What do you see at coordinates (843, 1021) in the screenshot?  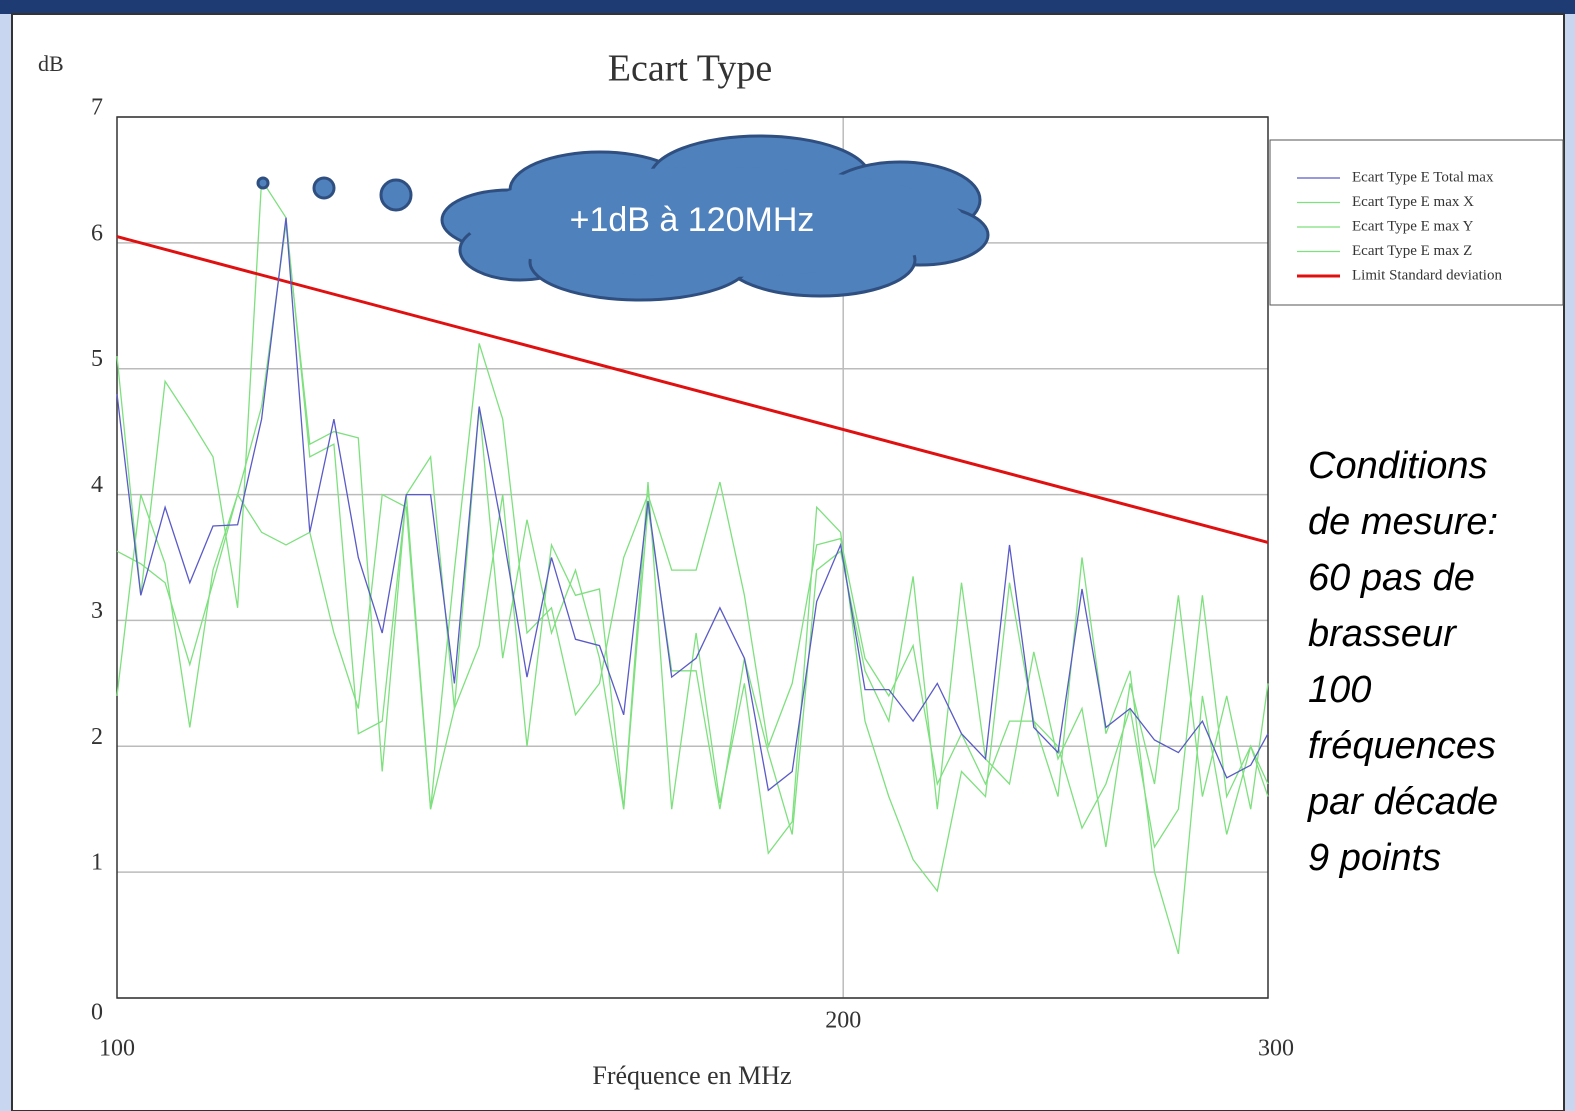 I see `x-tick-label: 200` at bounding box center [843, 1021].